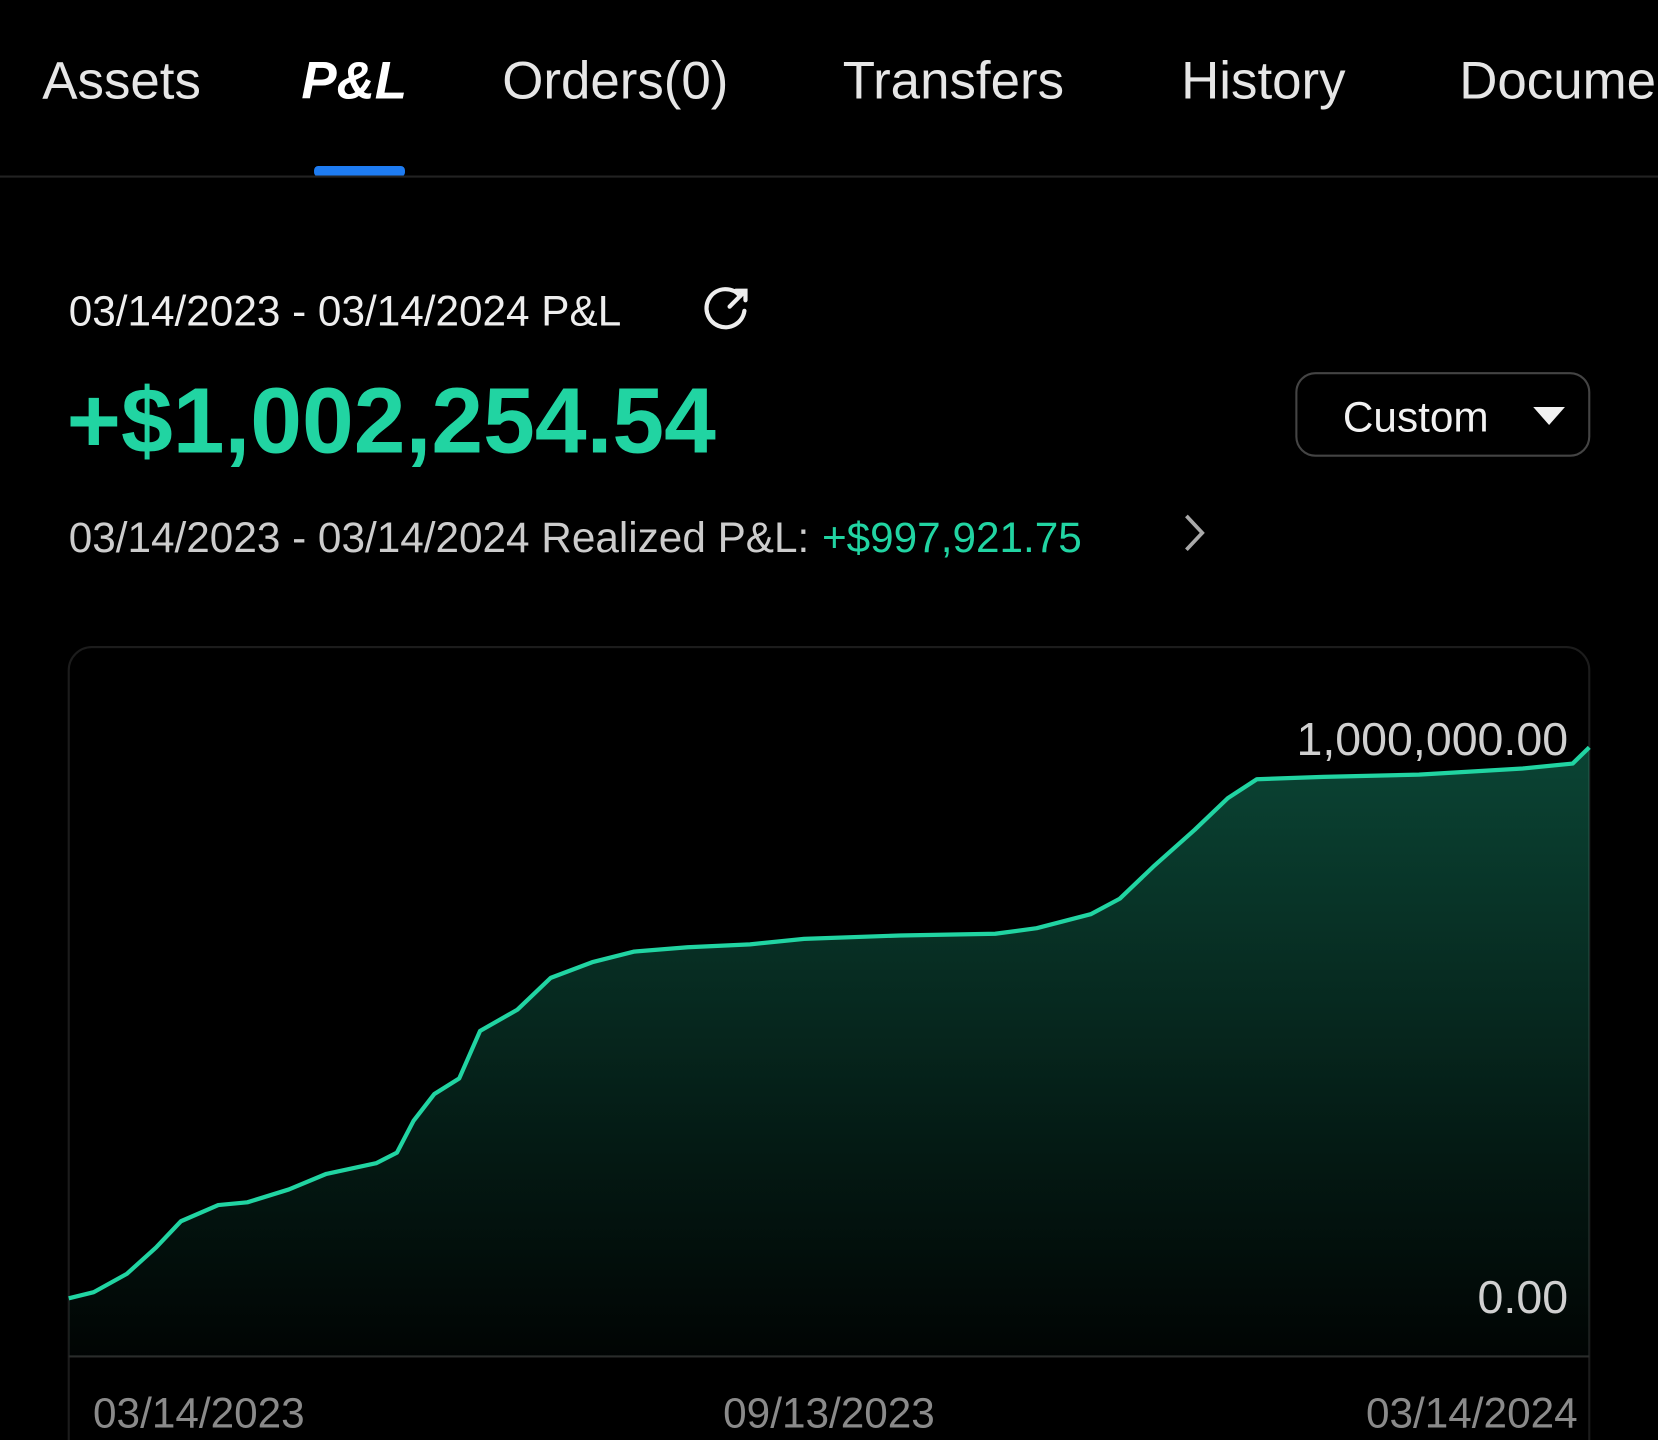 Image resolution: width=1658 pixels, height=1440 pixels. What do you see at coordinates (1557, 80) in the screenshot?
I see `tab: Docume` at bounding box center [1557, 80].